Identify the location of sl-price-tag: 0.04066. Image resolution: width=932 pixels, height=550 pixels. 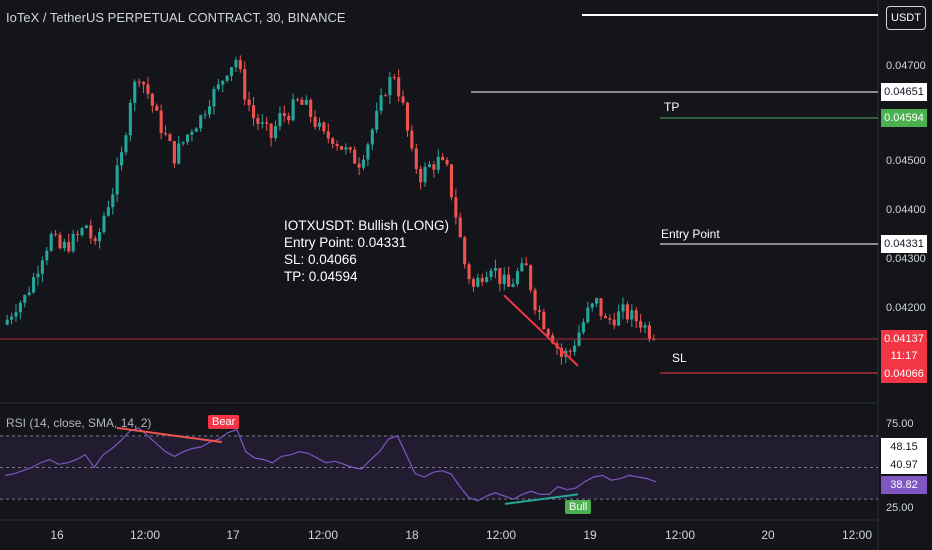
(904, 374).